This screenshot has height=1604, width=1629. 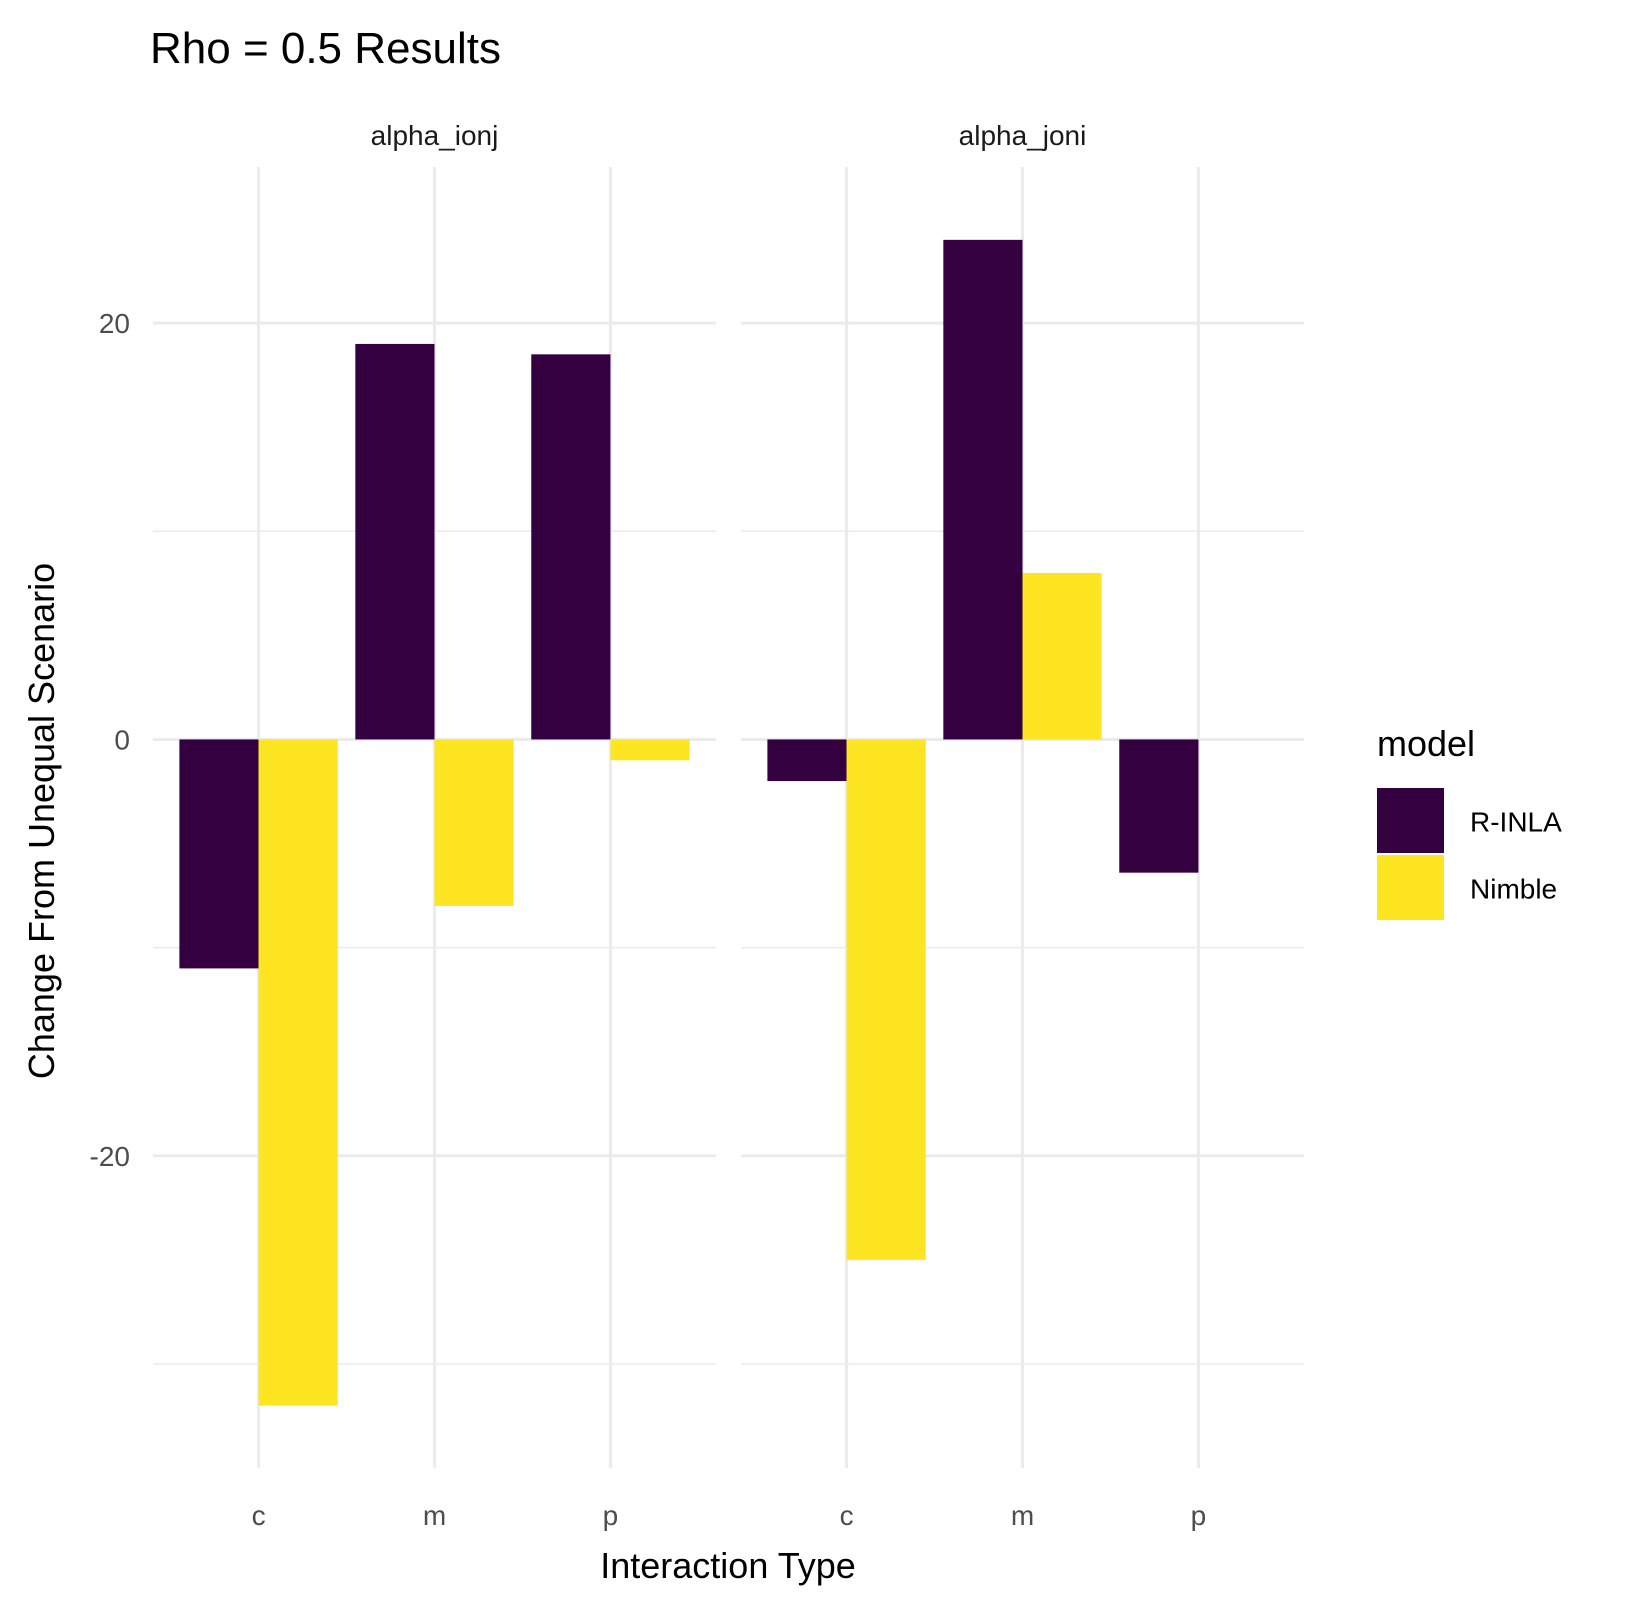 What do you see at coordinates (1516, 822) in the screenshot?
I see `legend-label-r-inla: R-INLA` at bounding box center [1516, 822].